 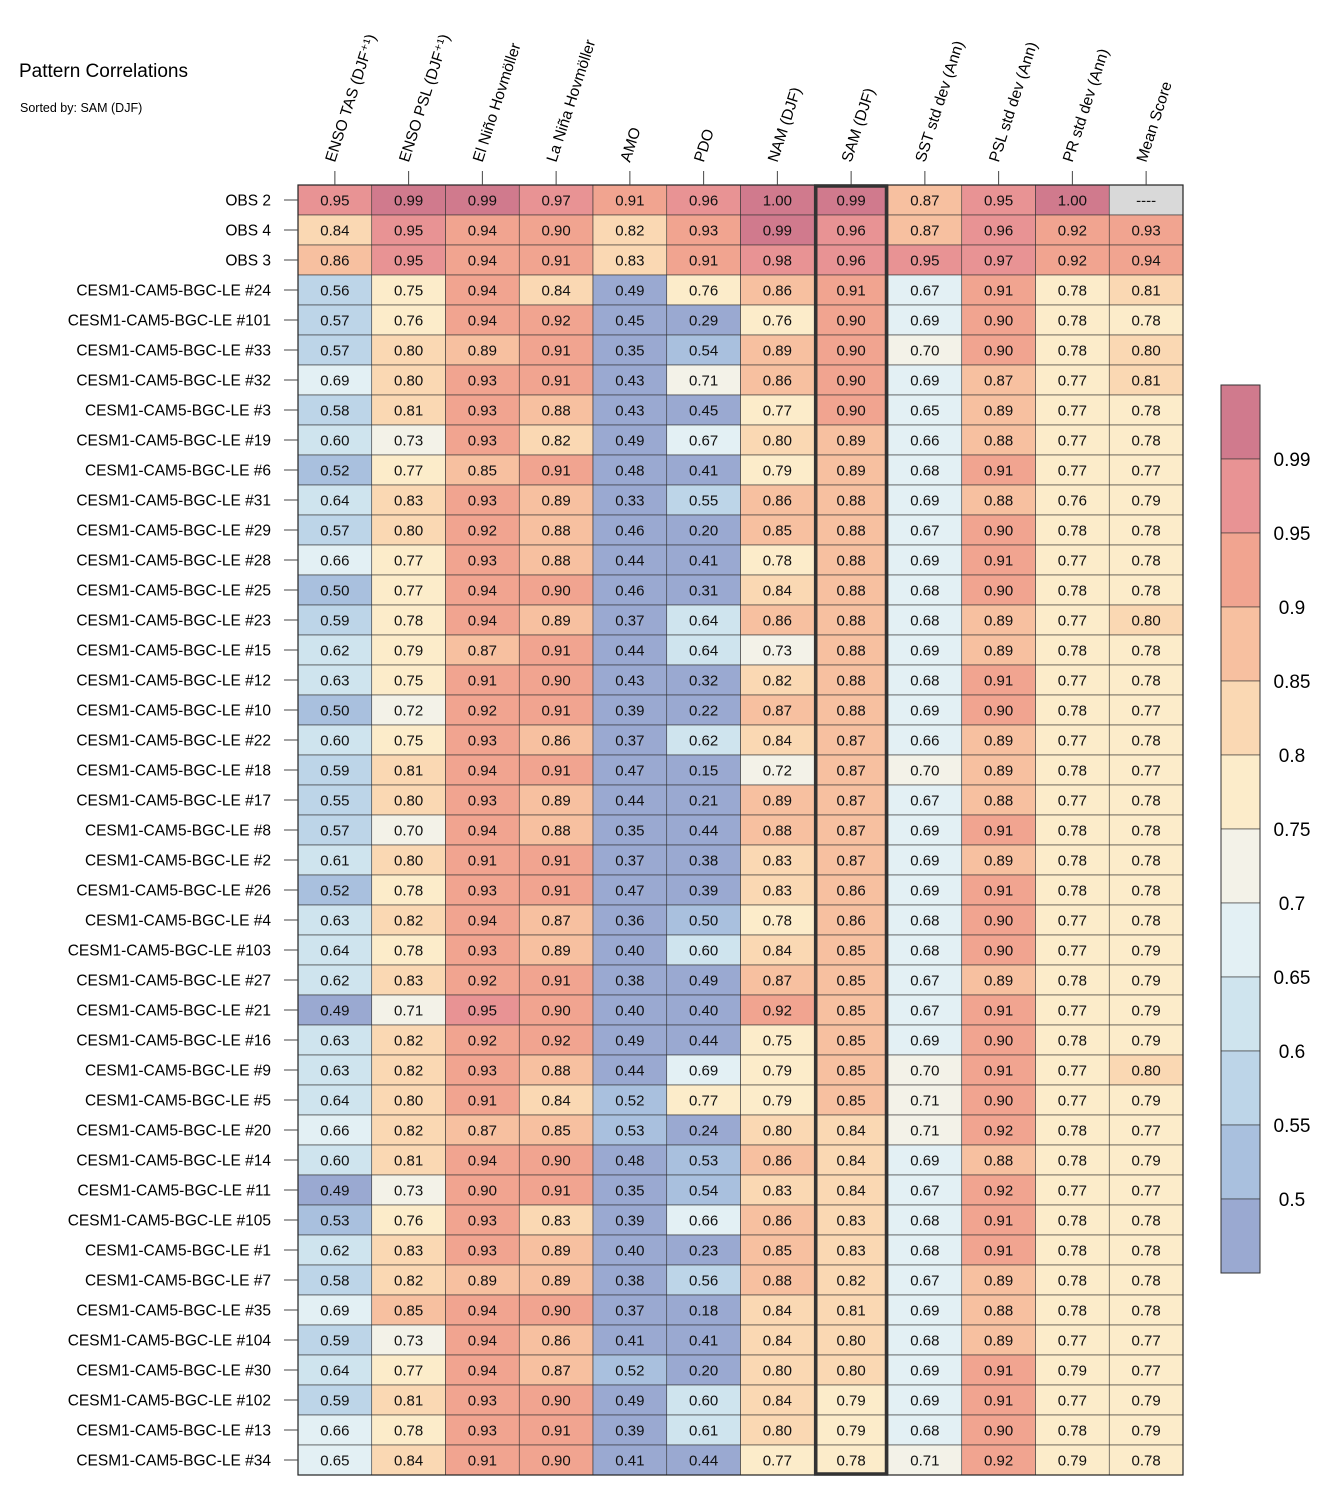 I want to click on colorbar-tick-label: 0.8, so click(x=1292, y=756).